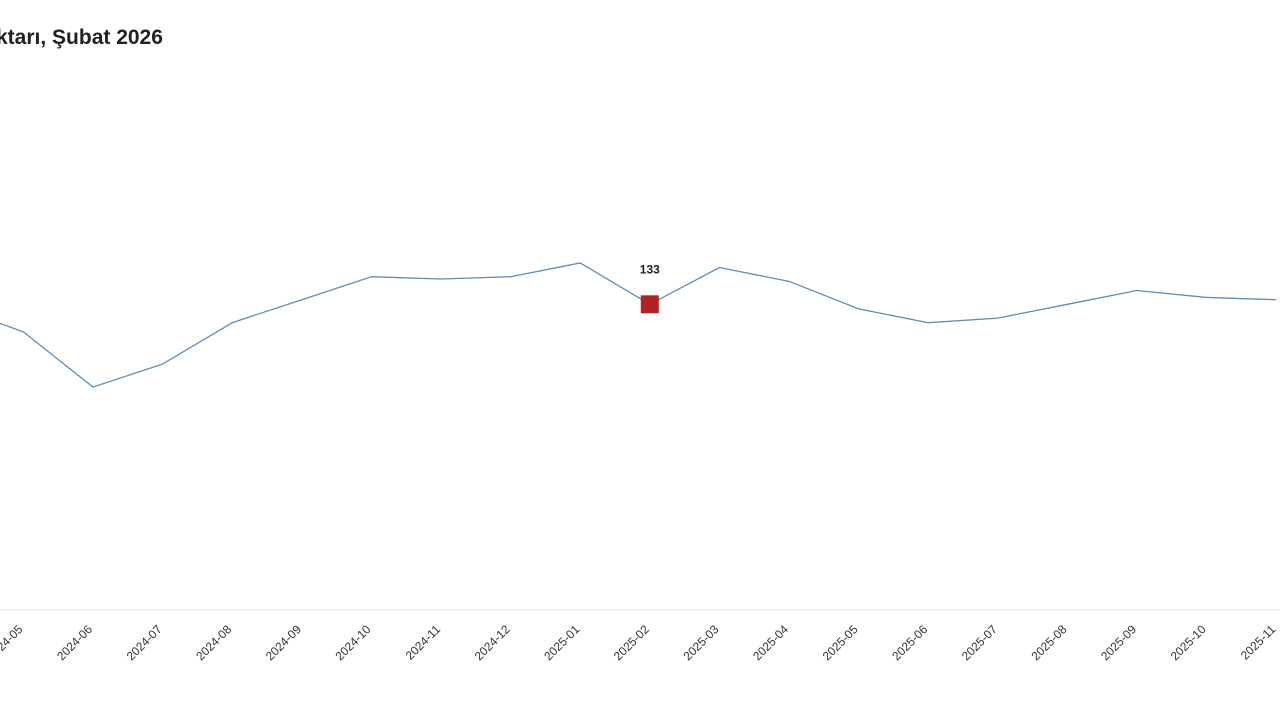 Image resolution: width=1280 pixels, height=720 pixels. What do you see at coordinates (1258, 642) in the screenshot?
I see `x-tick-label: 2025-11` at bounding box center [1258, 642].